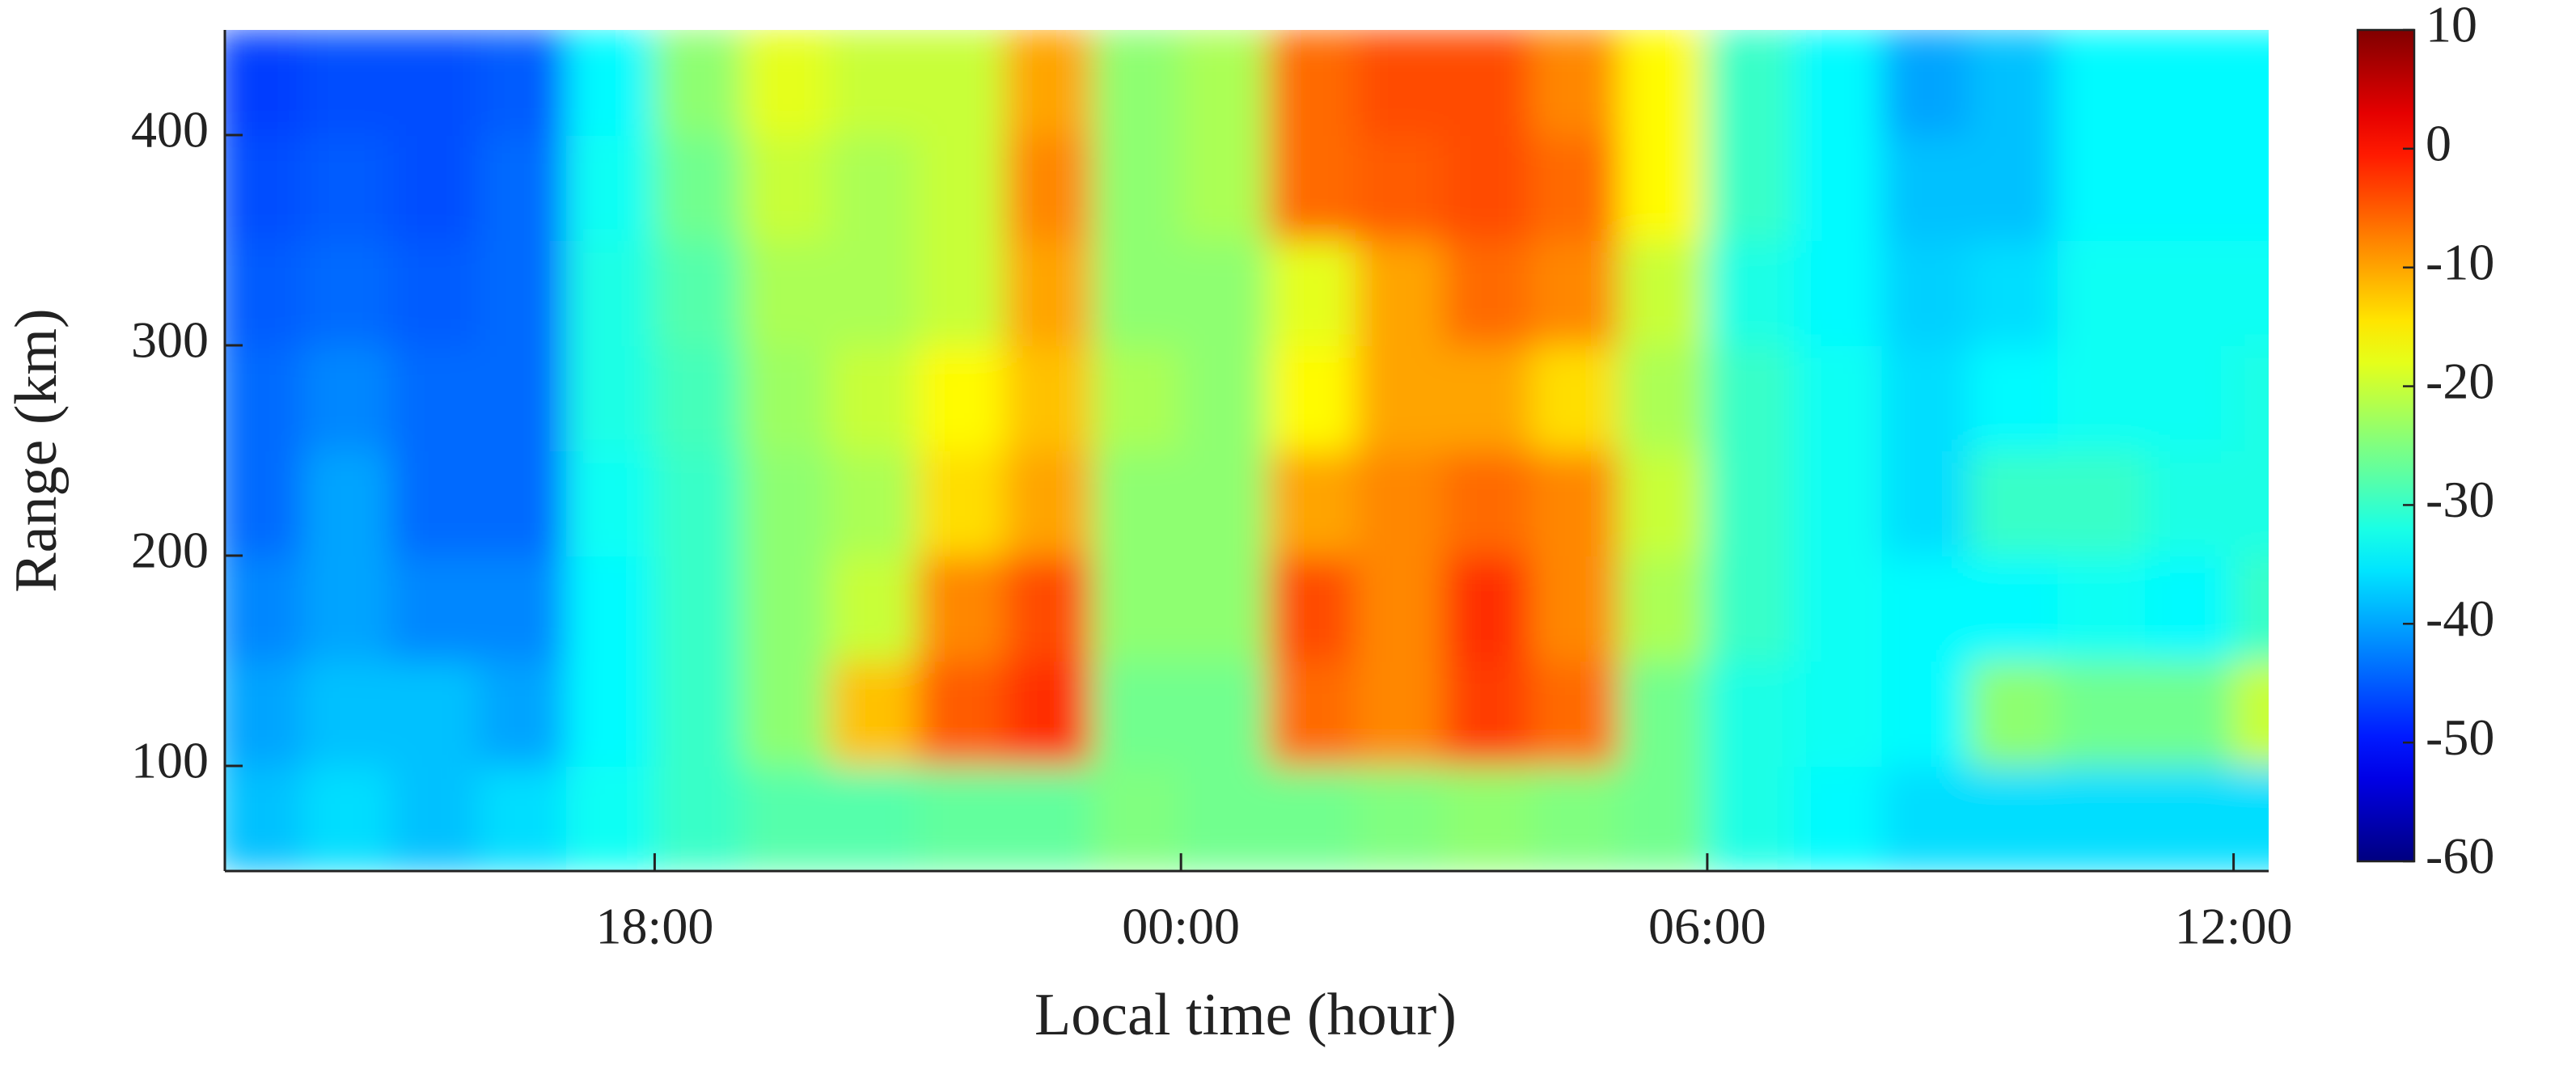 This screenshot has height=1070, width=2576. What do you see at coordinates (36, 450) in the screenshot?
I see `y-axis-label: Range (km)` at bounding box center [36, 450].